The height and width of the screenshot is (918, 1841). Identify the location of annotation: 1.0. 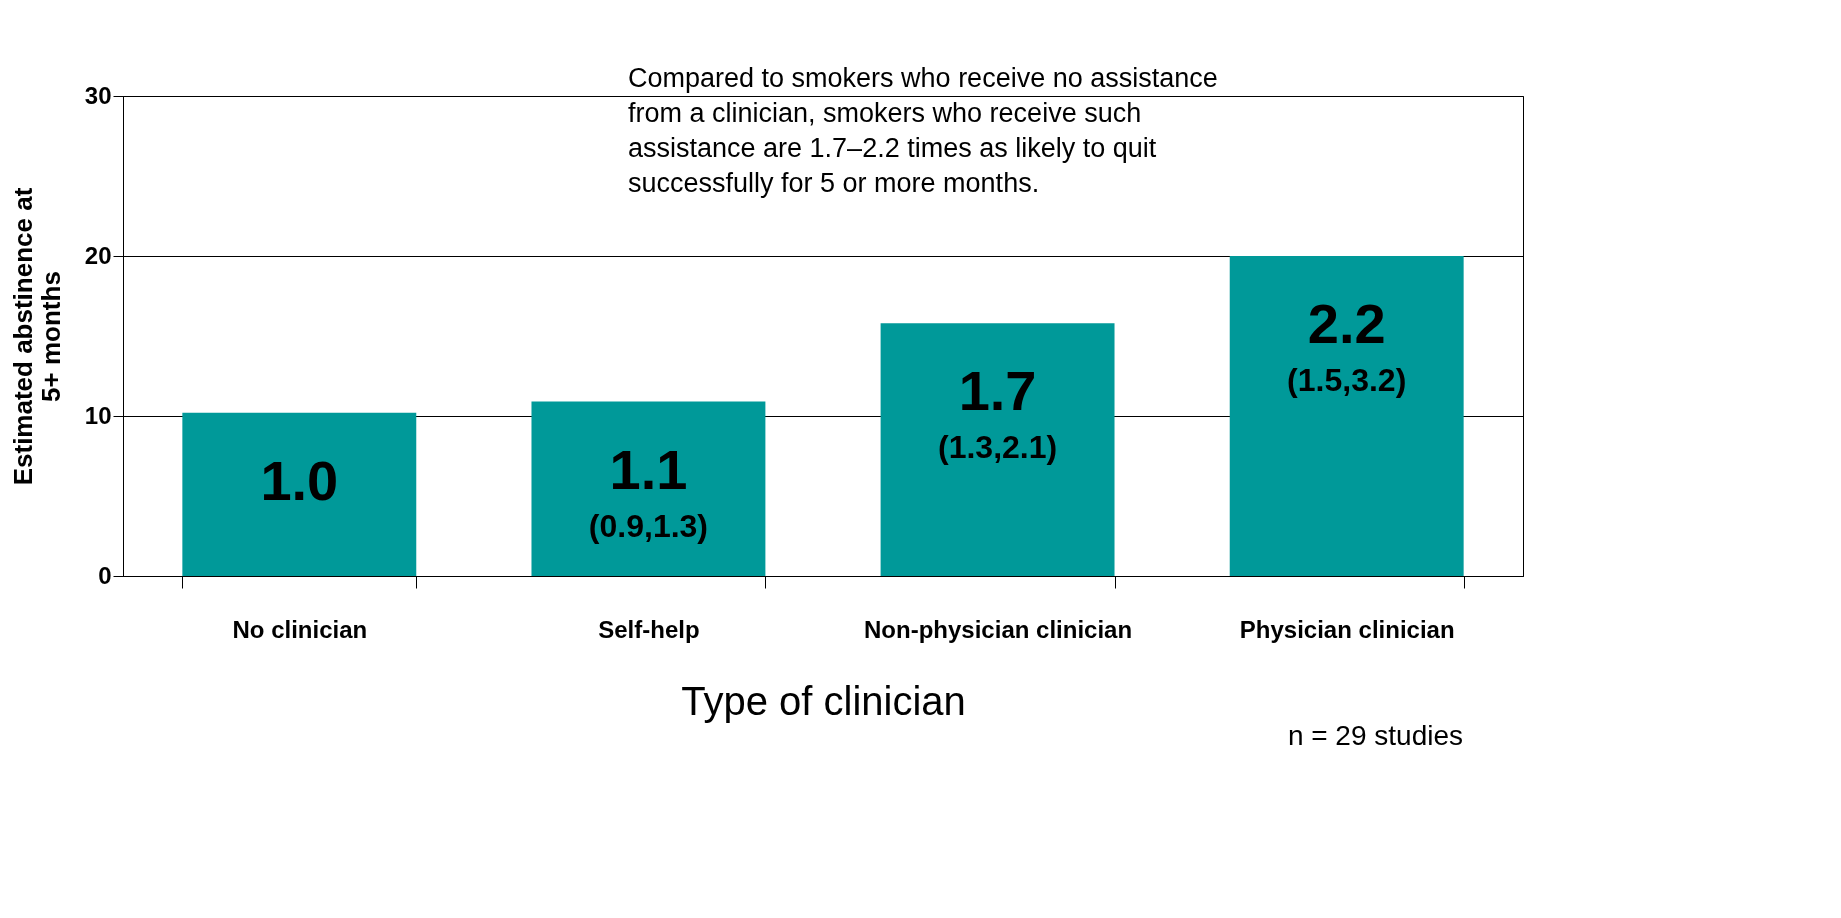
(299, 480).